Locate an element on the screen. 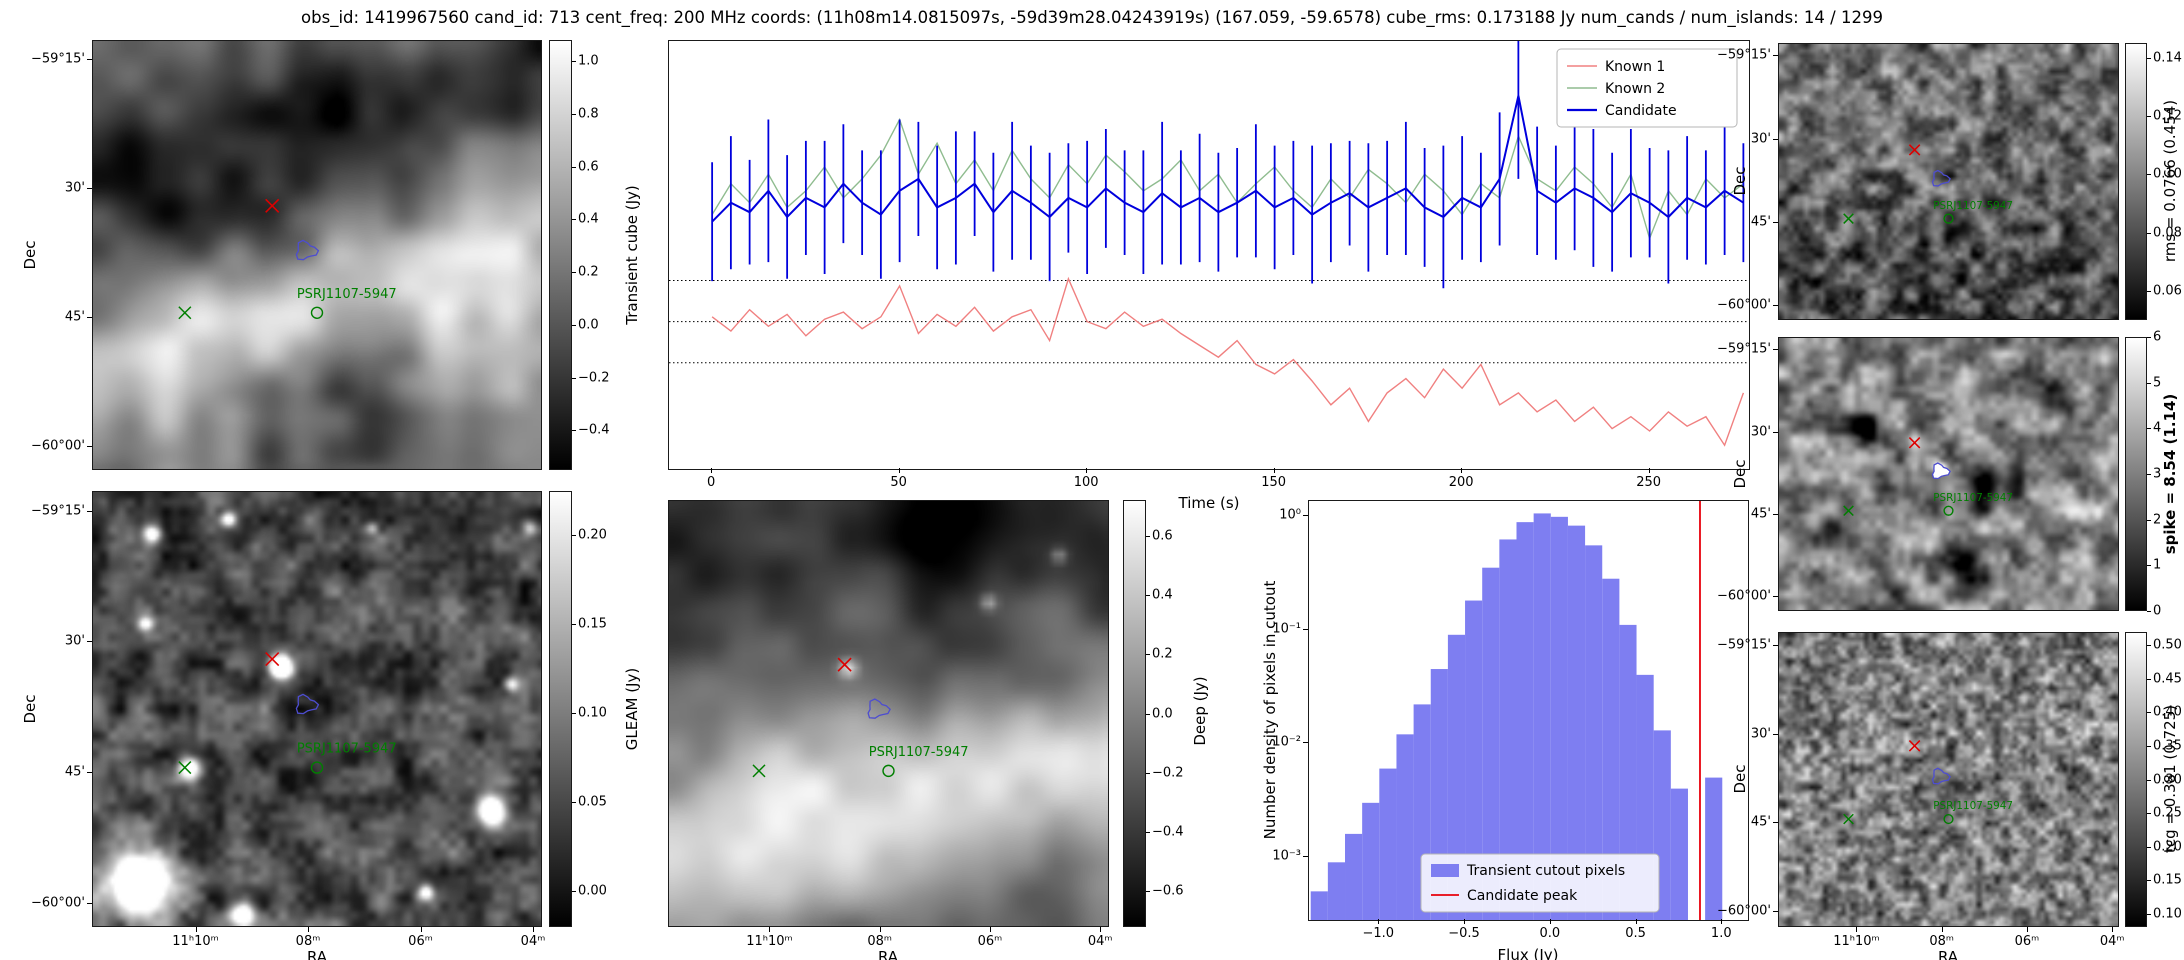 The width and height of the screenshot is (2184, 960). colorbar-tick-label: 2 is located at coordinates (2157, 520).